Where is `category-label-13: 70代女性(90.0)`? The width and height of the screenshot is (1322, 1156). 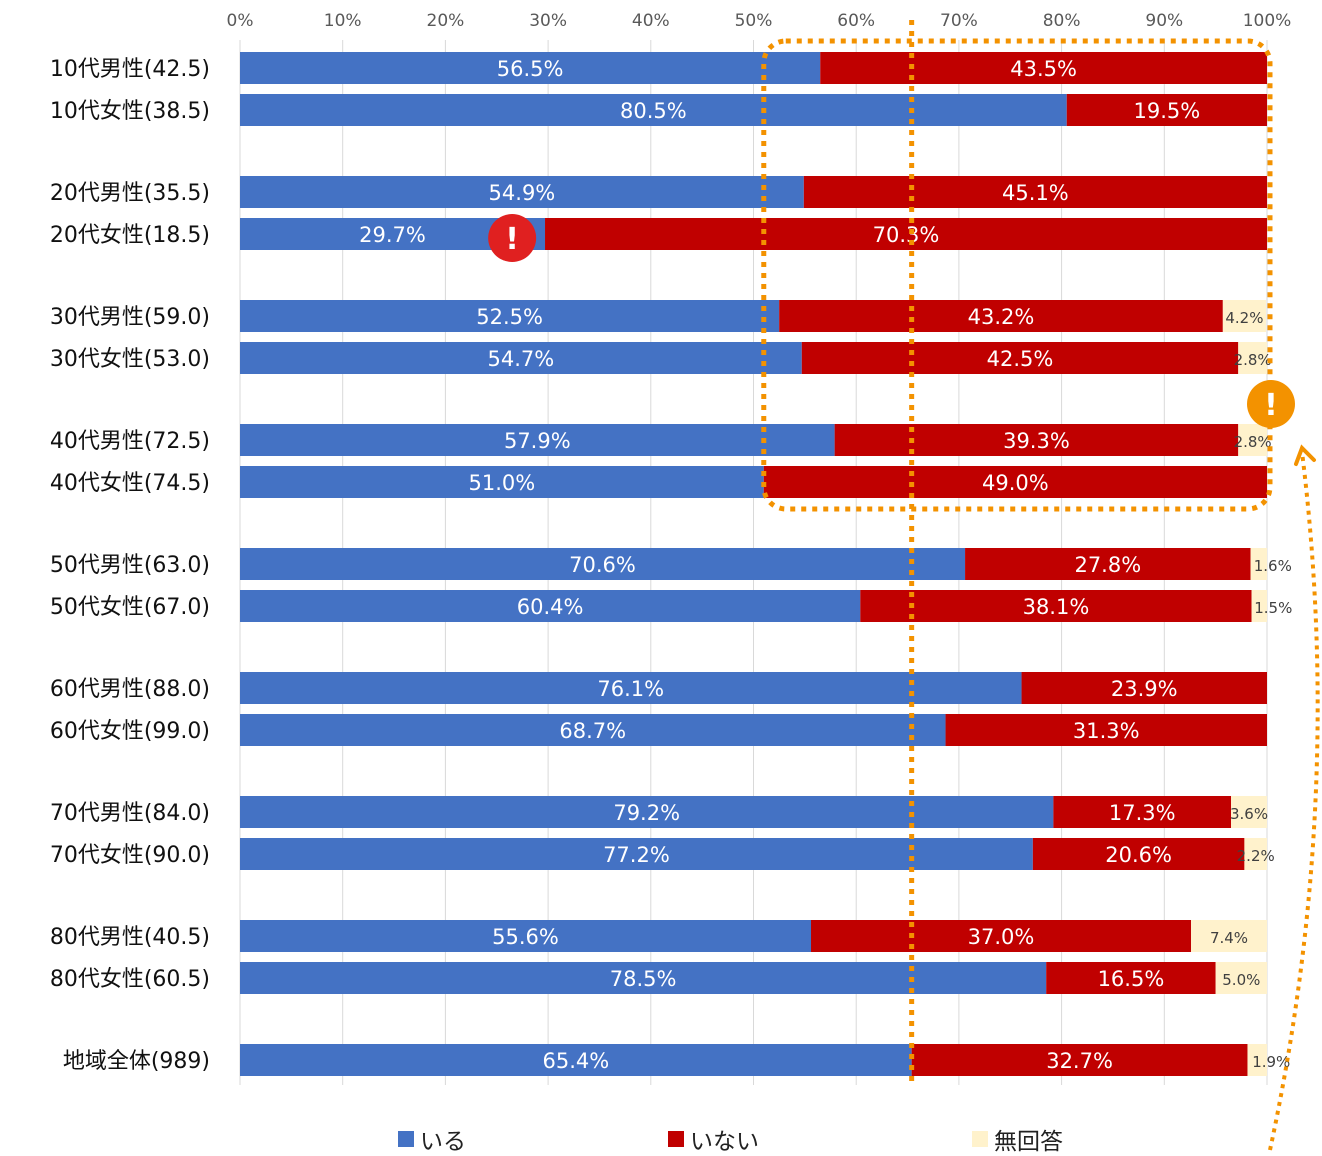
category-label-13: 70代女性(90.0) is located at coordinates (130, 855).